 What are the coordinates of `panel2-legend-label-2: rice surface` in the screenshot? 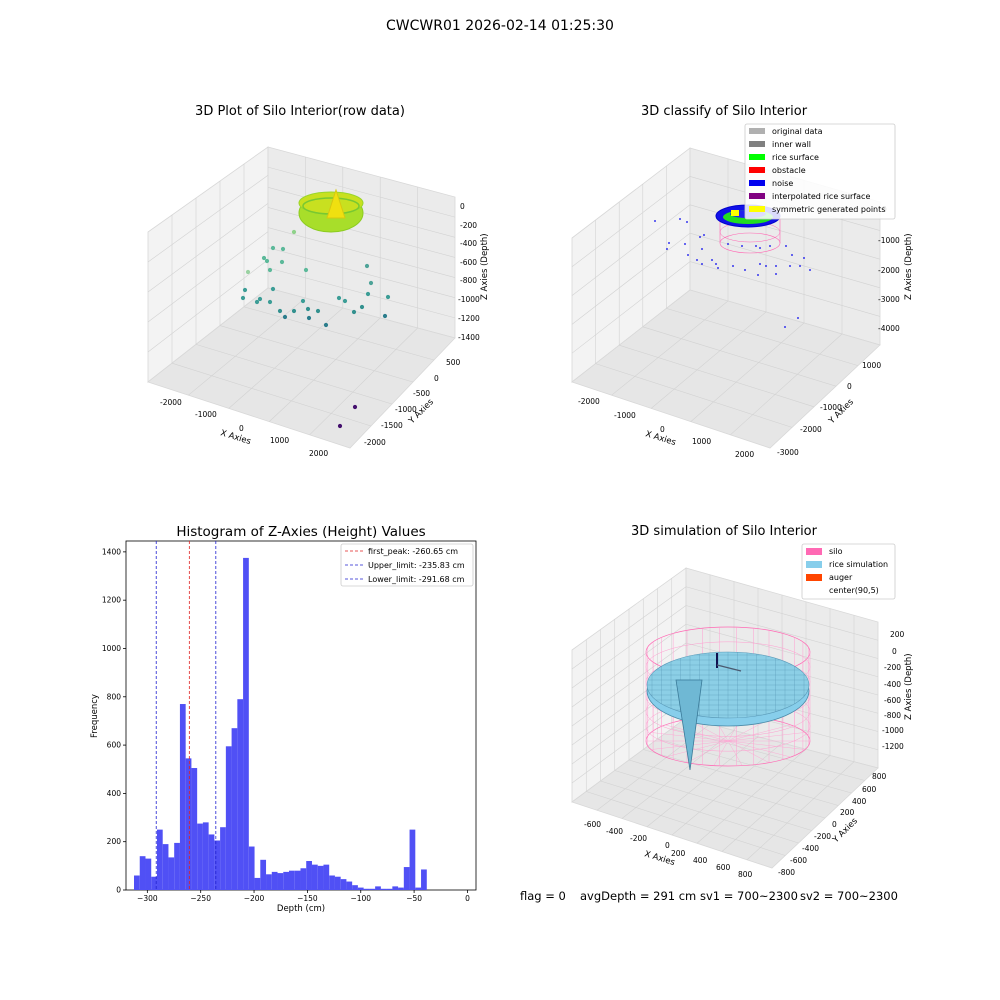 It's located at (795, 157).